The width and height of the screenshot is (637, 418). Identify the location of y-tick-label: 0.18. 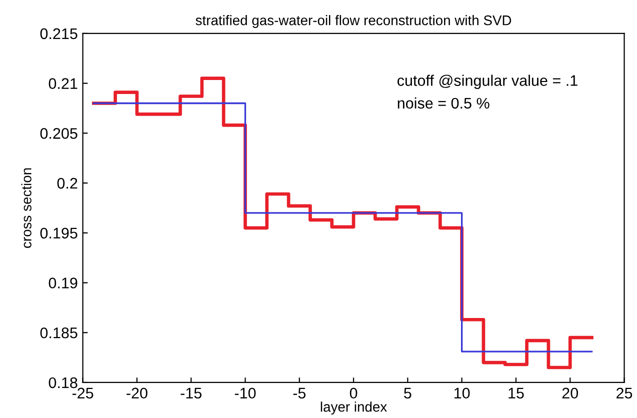
(63, 382).